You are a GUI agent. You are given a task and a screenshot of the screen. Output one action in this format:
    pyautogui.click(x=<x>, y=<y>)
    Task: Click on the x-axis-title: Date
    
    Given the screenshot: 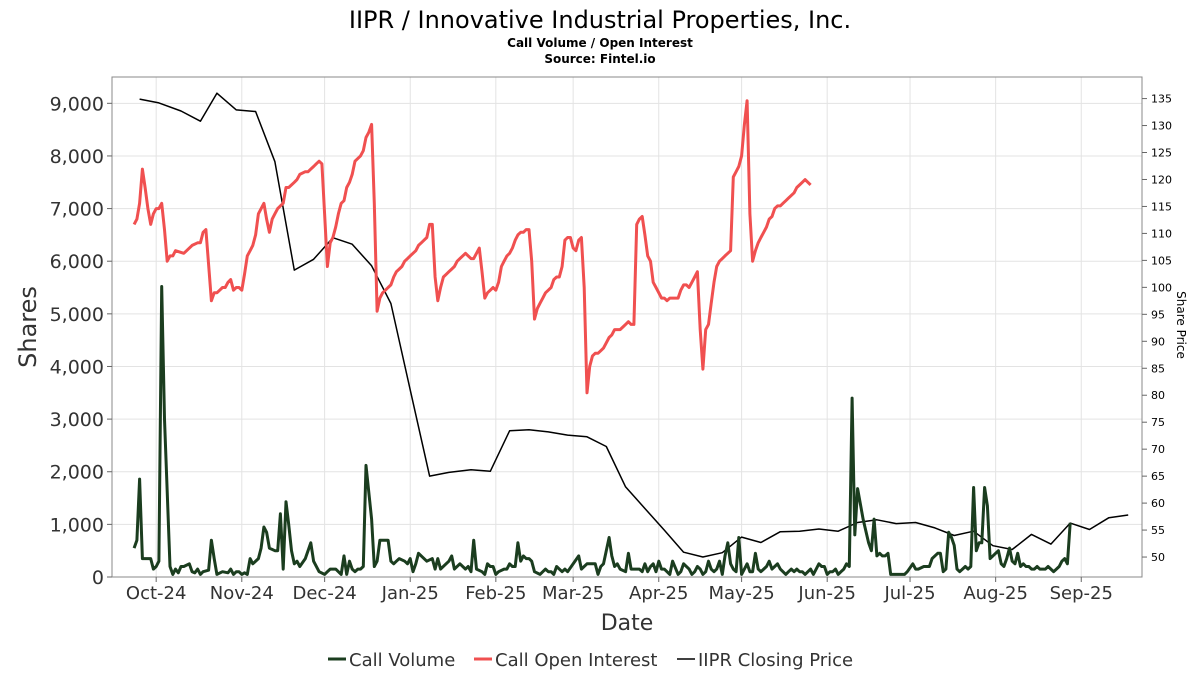 What is the action you would take?
    pyautogui.click(x=627, y=623)
    